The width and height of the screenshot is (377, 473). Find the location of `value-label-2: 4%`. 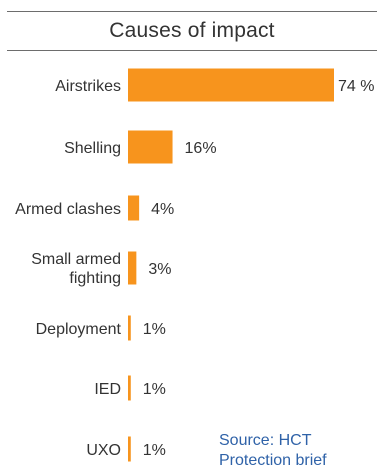

value-label-2: 4% is located at coordinates (162, 209).